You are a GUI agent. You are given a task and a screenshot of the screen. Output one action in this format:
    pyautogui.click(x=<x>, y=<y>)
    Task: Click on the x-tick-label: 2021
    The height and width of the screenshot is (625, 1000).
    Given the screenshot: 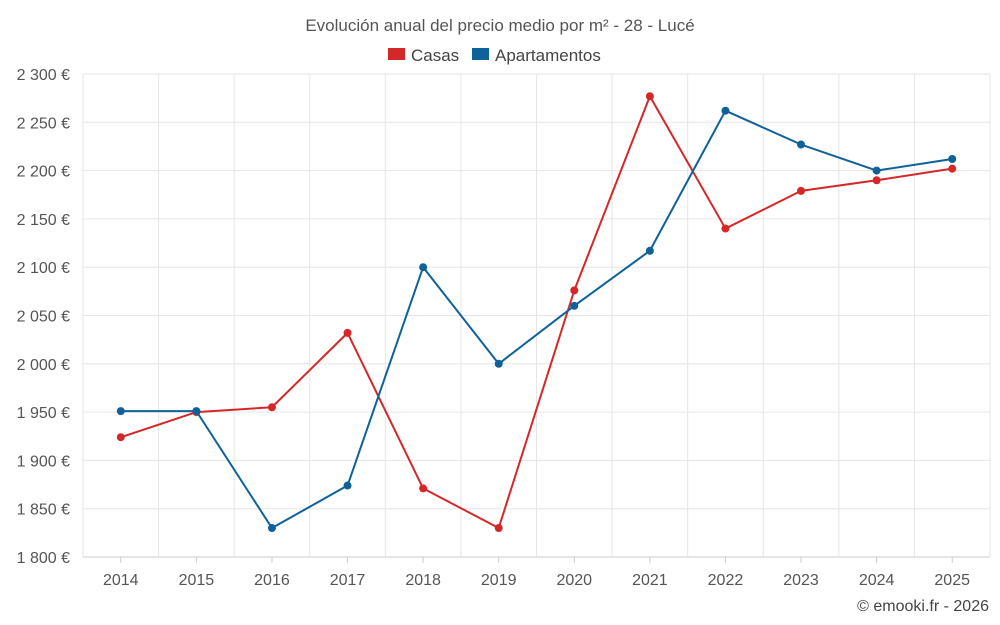 What is the action you would take?
    pyautogui.click(x=650, y=580)
    